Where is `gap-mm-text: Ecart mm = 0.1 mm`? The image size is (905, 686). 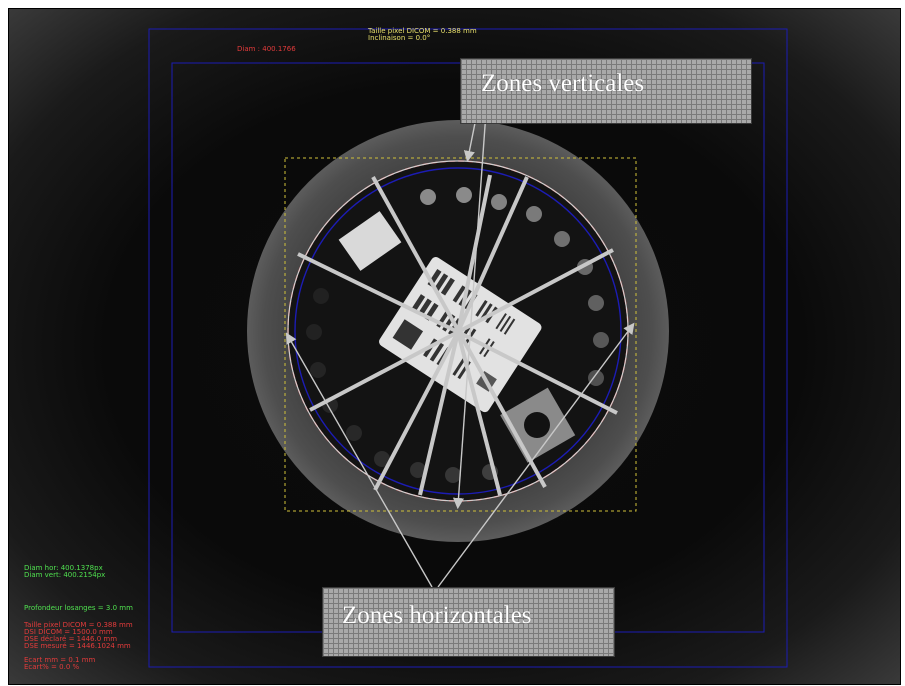 gap-mm-text: Ecart mm = 0.1 mm is located at coordinates (60, 660).